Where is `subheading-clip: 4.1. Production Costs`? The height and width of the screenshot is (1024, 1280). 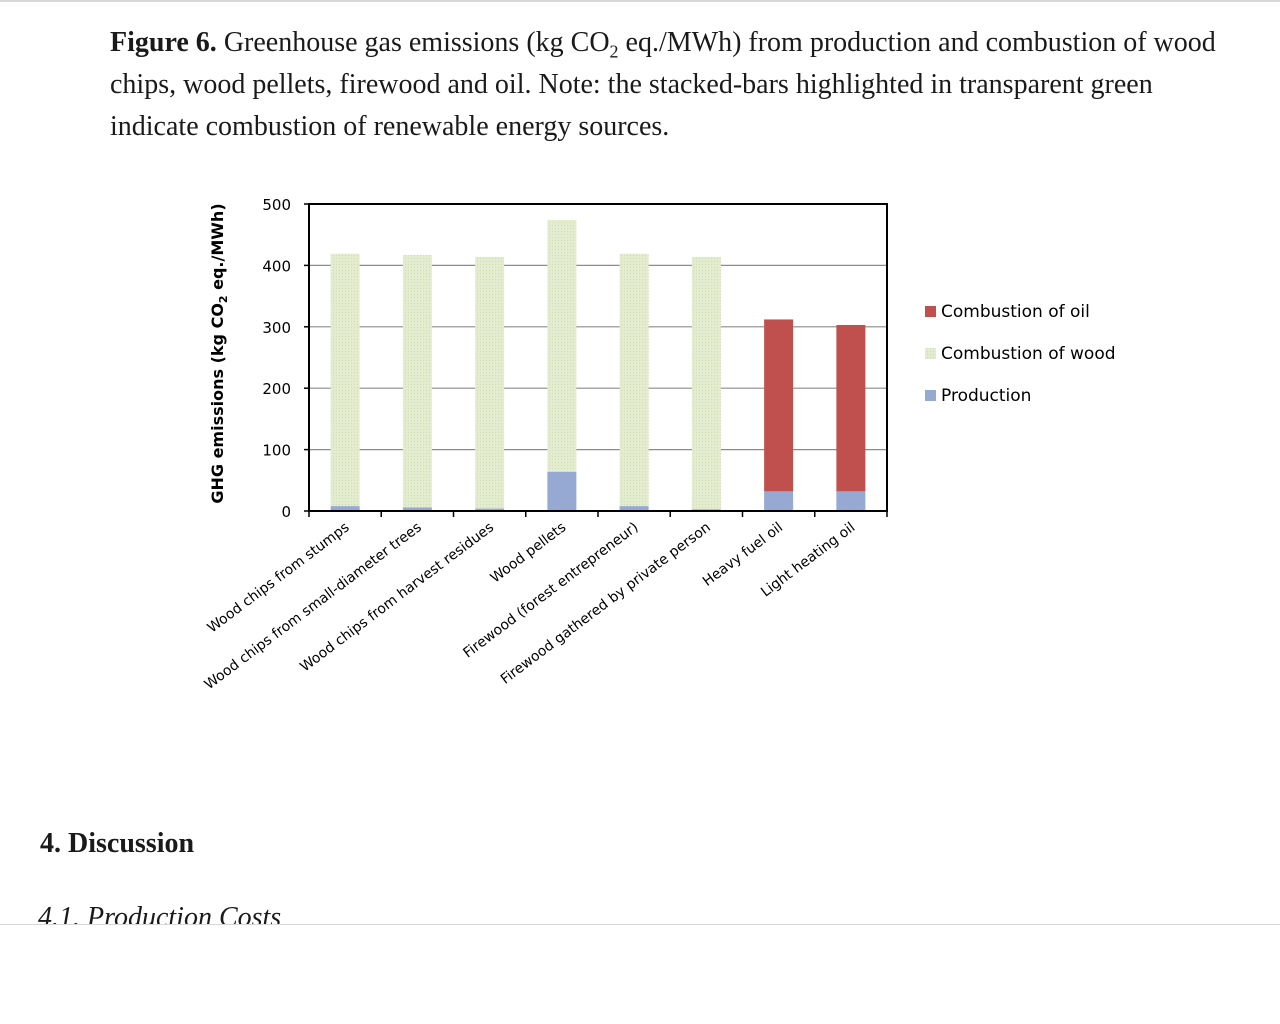 subheading-clip: 4.1. Production Costs is located at coordinates (236, 912).